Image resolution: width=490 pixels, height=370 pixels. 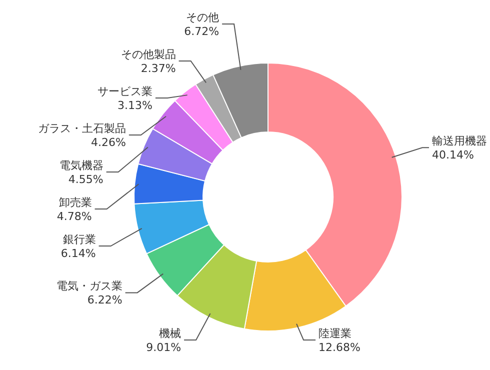 What do you see at coordinates (202, 31) in the screenshot?
I see `data-label: 6.72%` at bounding box center [202, 31].